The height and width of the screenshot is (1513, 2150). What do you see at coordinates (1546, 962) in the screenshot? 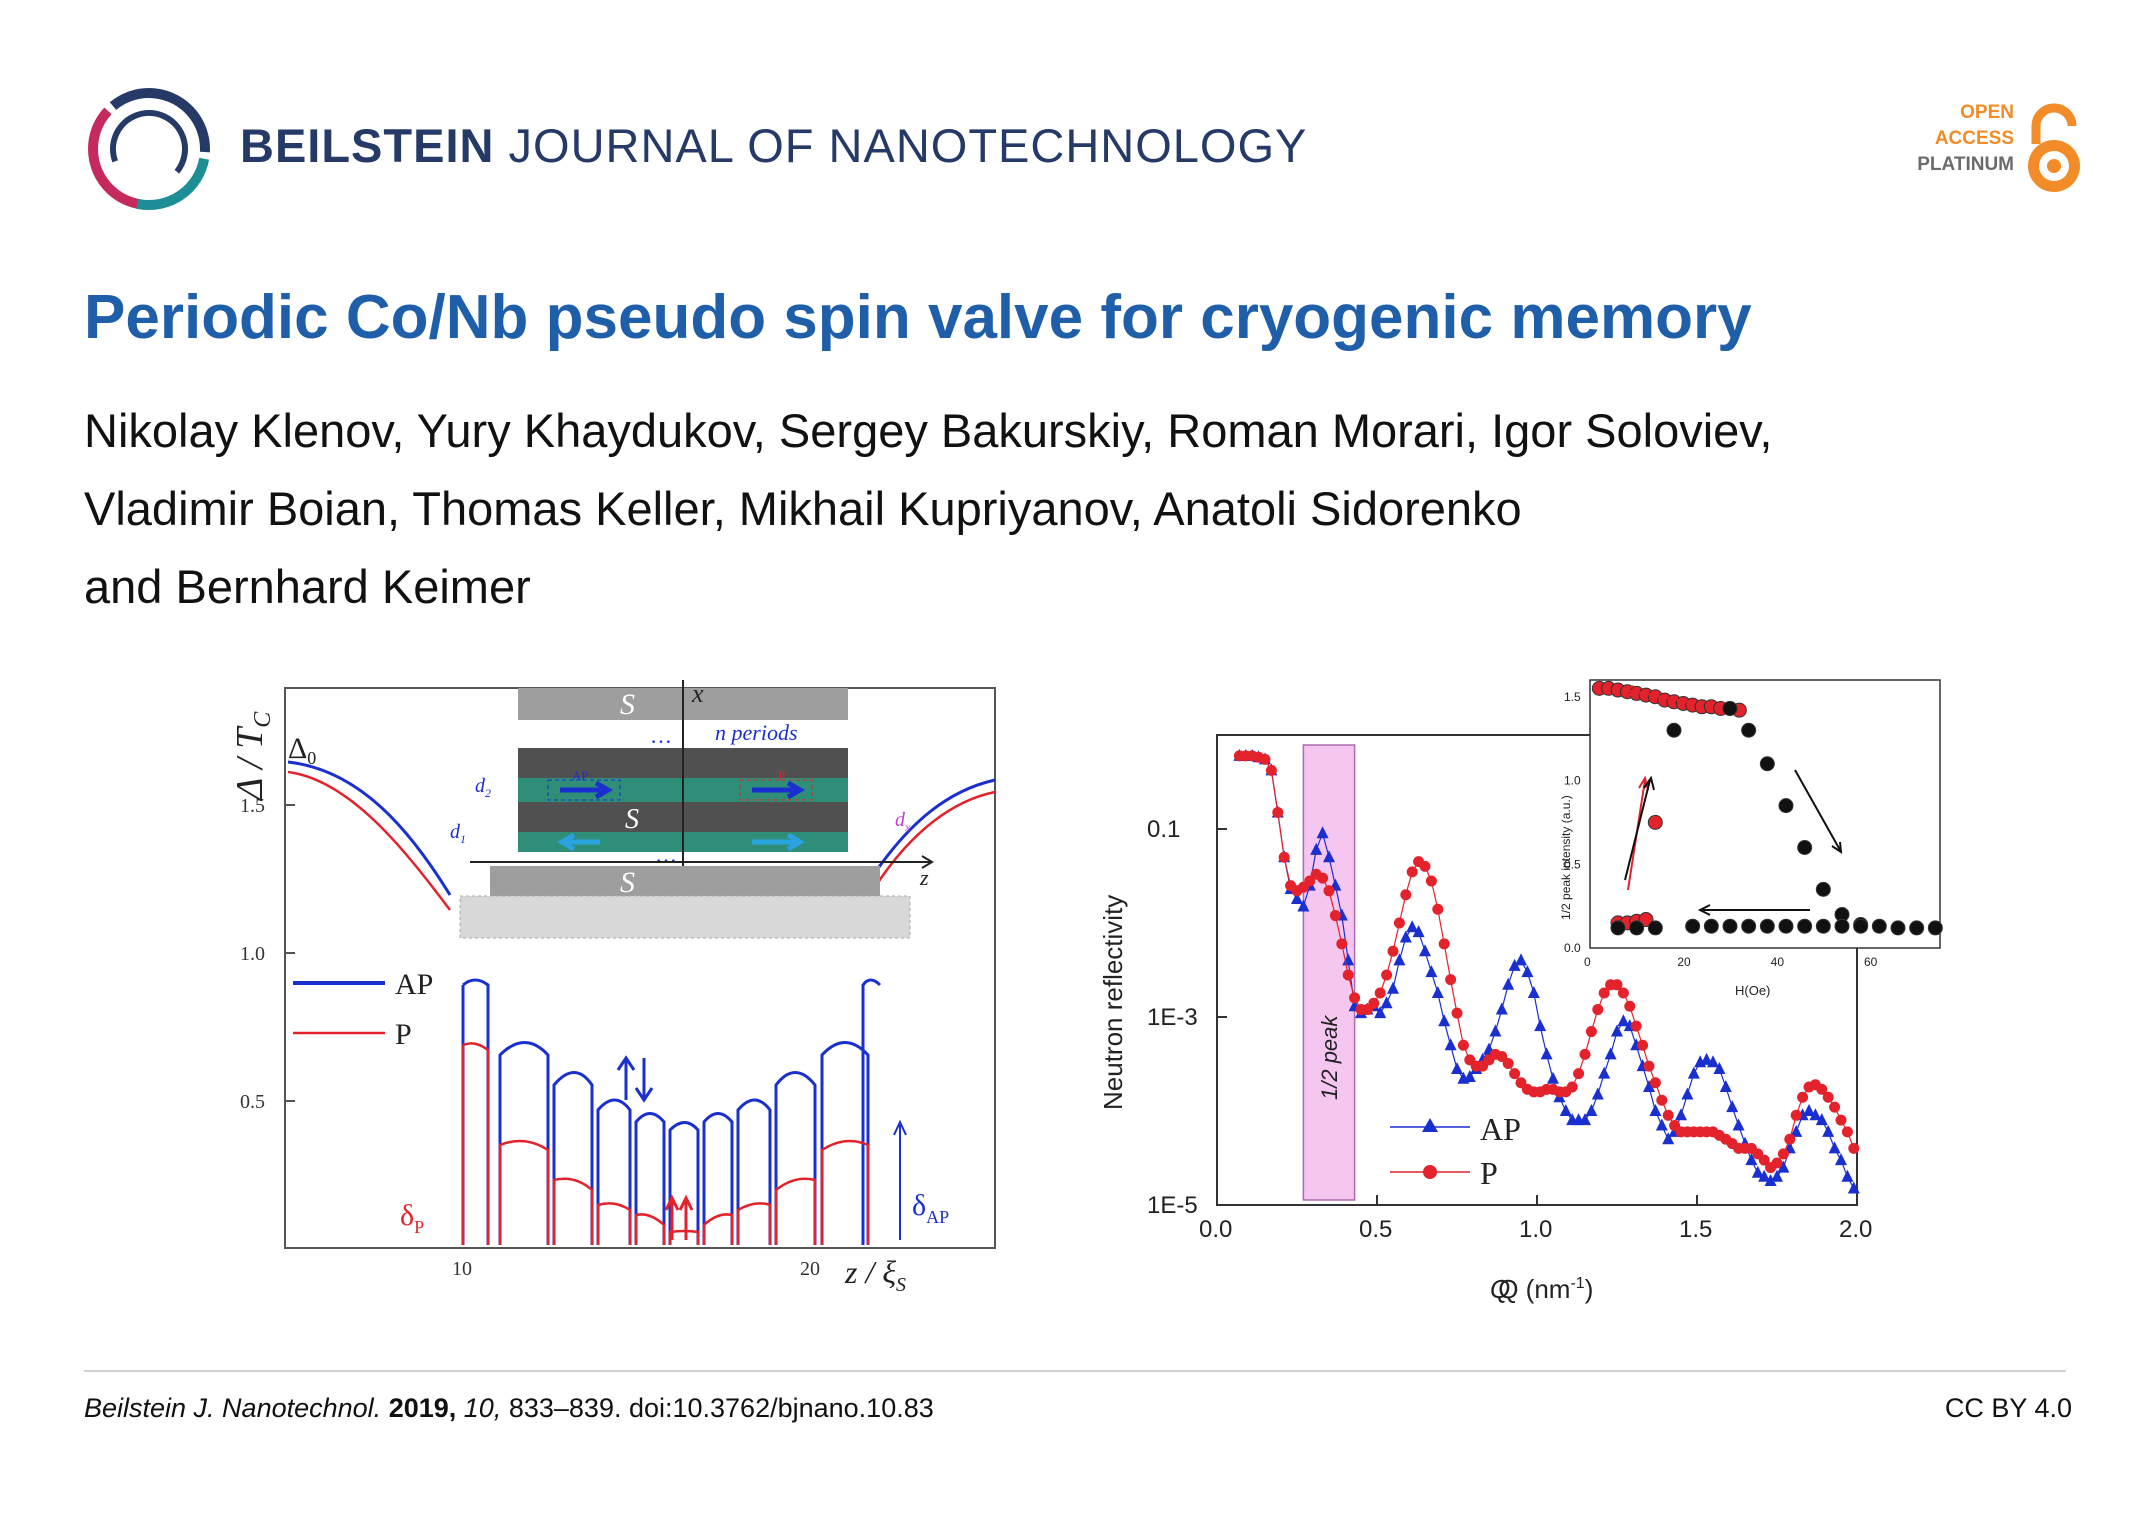
I see `p-series` at bounding box center [1546, 962].